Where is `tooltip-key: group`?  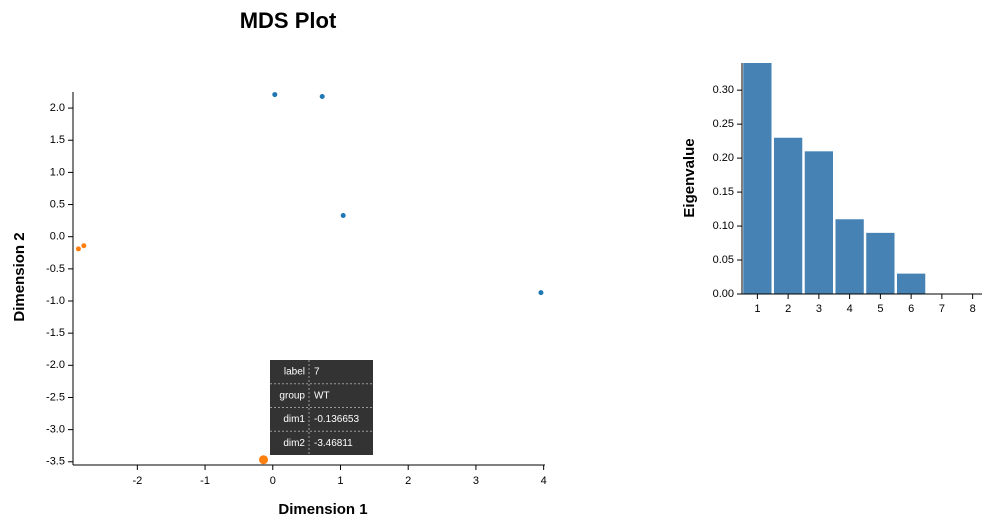 tooltip-key: group is located at coordinates (292, 395).